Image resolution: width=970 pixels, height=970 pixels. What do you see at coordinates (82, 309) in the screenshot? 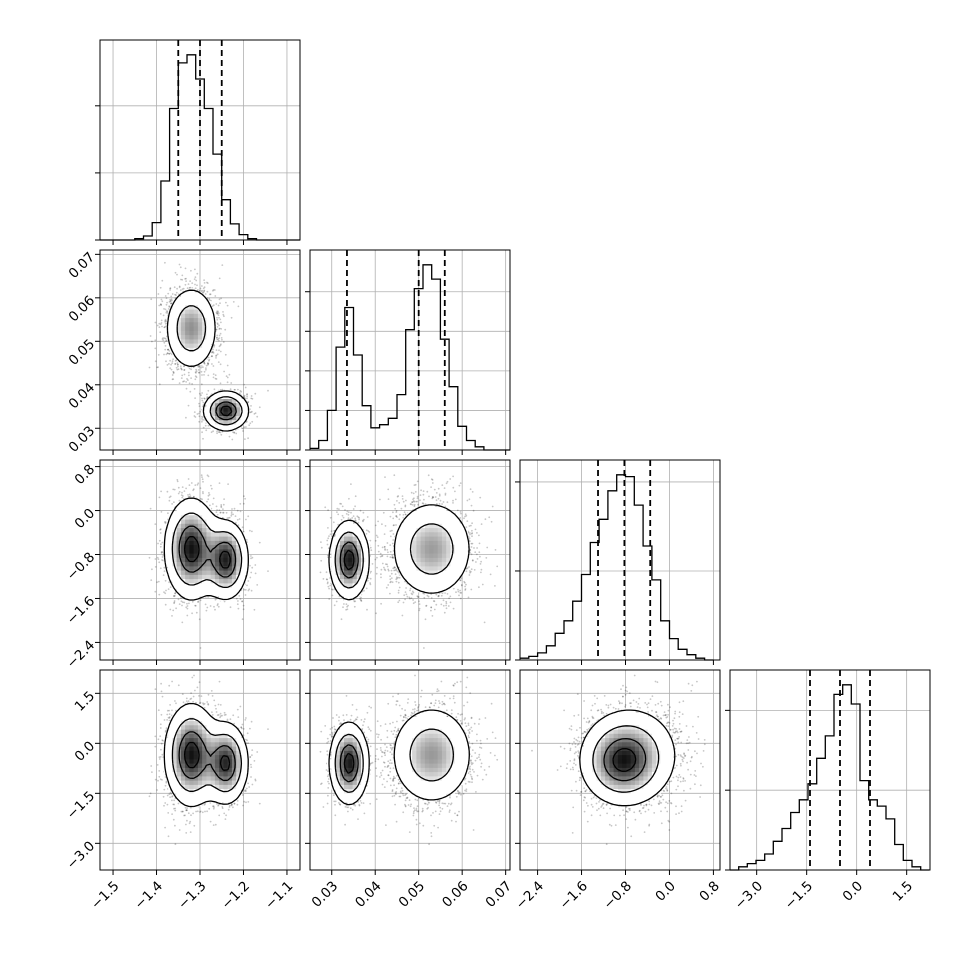
I see `y-tick-label: 0.06` at bounding box center [82, 309].